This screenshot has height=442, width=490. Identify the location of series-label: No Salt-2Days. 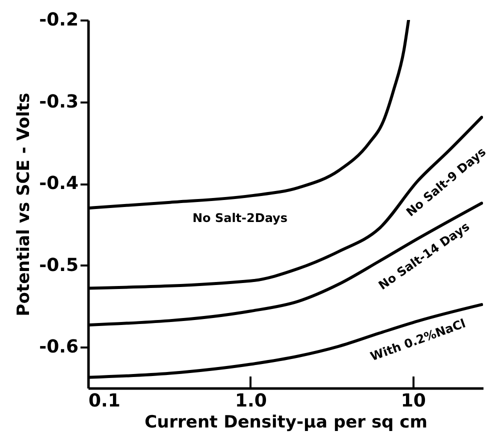
(240, 218).